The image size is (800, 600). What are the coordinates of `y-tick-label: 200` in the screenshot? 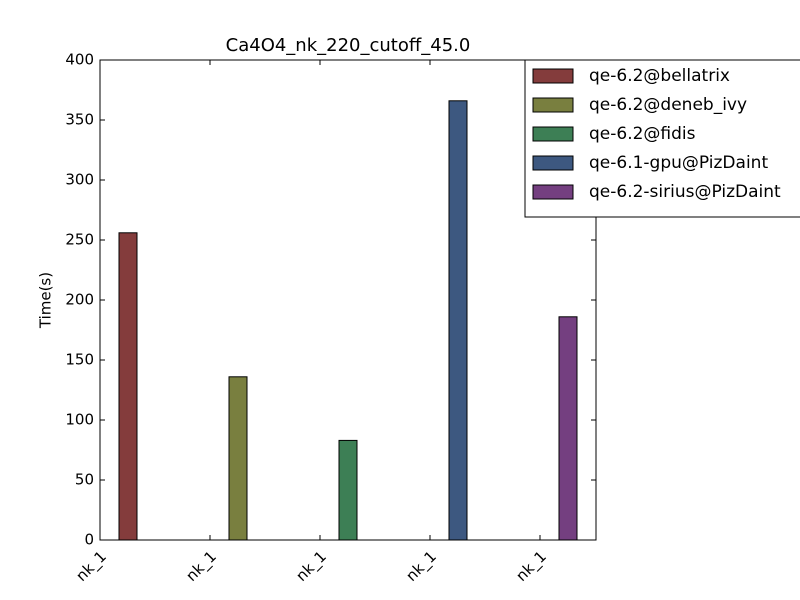 It's located at (79, 300).